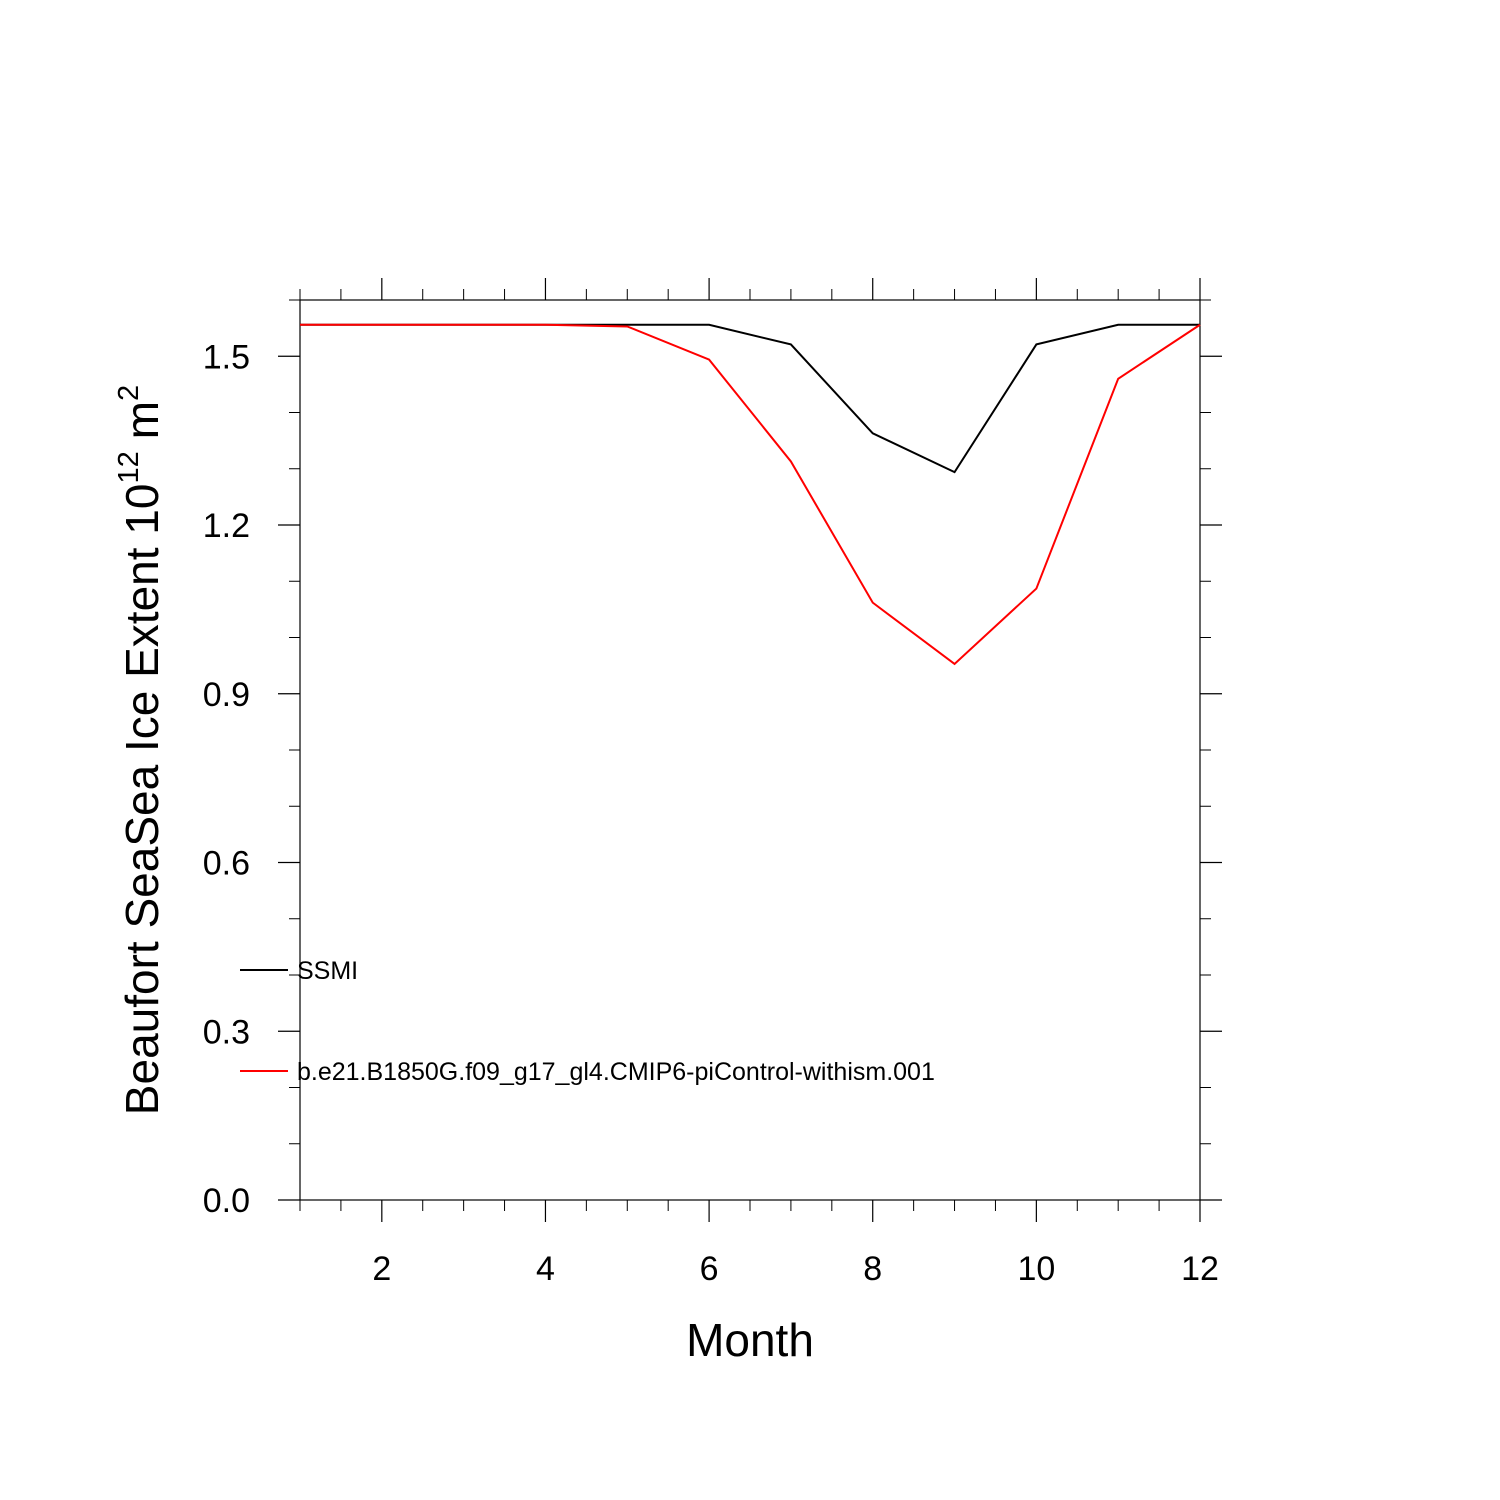  I want to click on y-tick-label: 0.3, so click(226, 1032).